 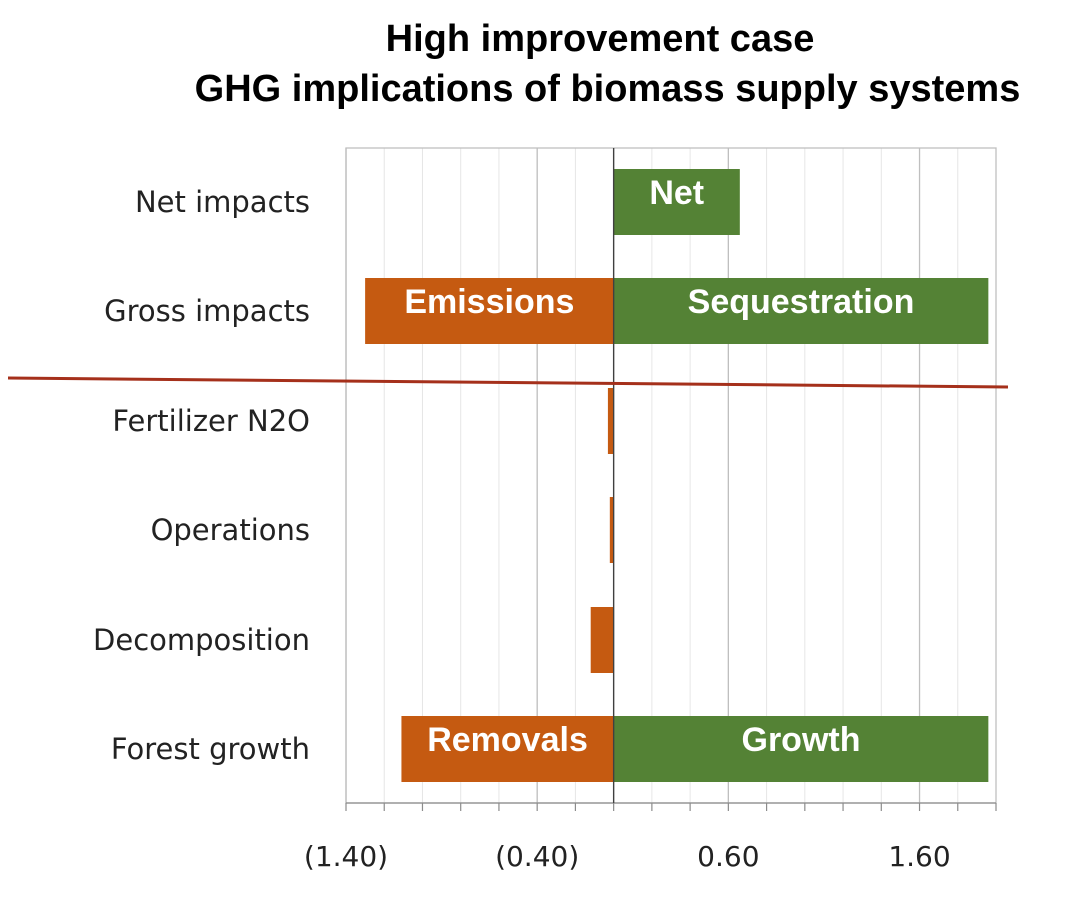 I want to click on category-label: Net impacts, so click(x=222, y=202).